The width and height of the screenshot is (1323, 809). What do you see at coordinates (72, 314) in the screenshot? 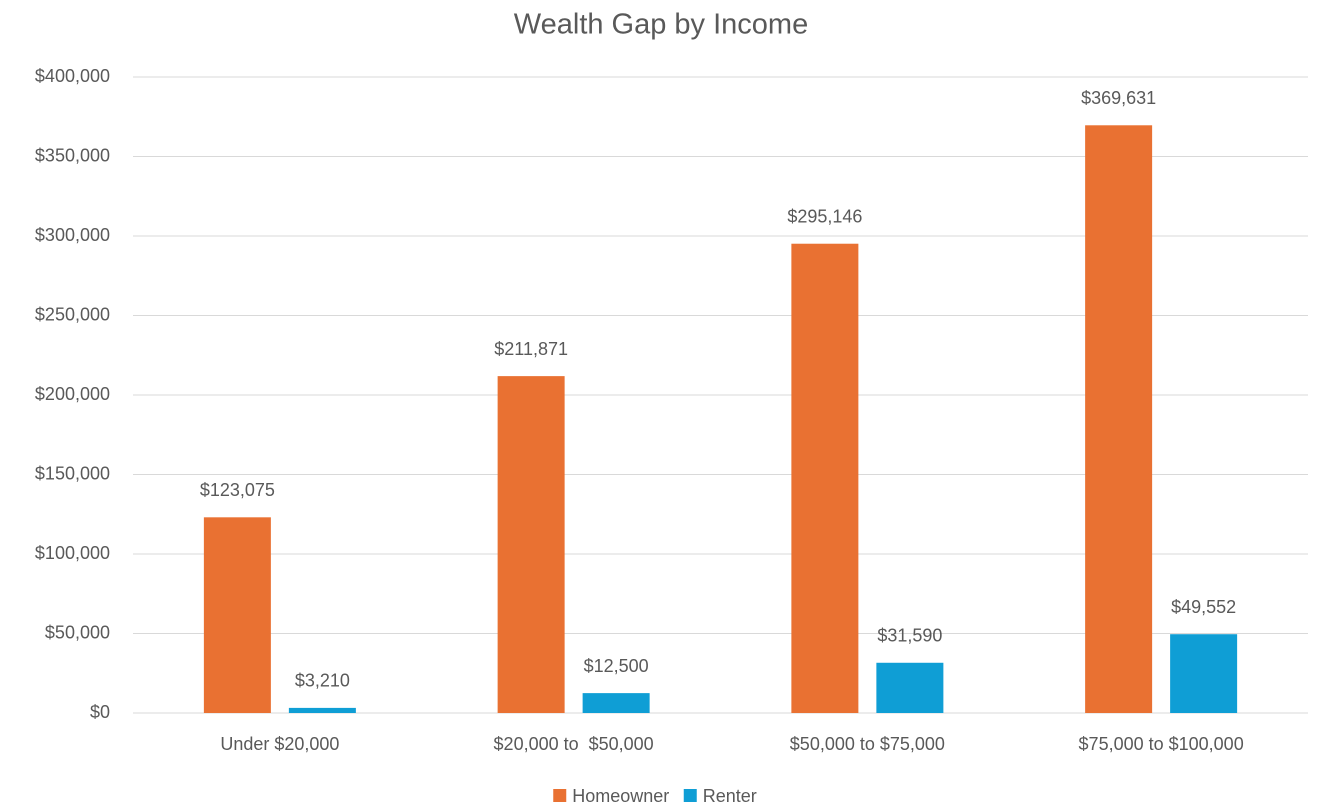
I see `y-tick-label: $250,000` at bounding box center [72, 314].